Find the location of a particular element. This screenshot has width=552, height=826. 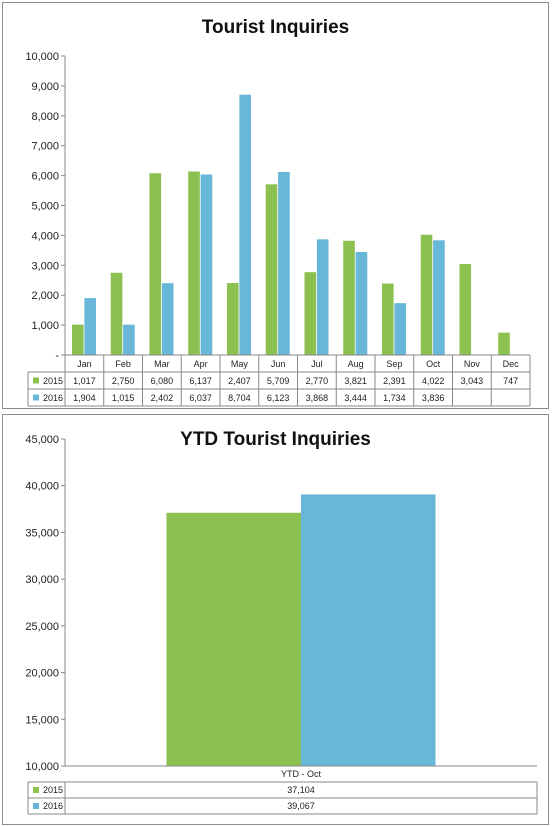

category-label: May is located at coordinates (240, 364).